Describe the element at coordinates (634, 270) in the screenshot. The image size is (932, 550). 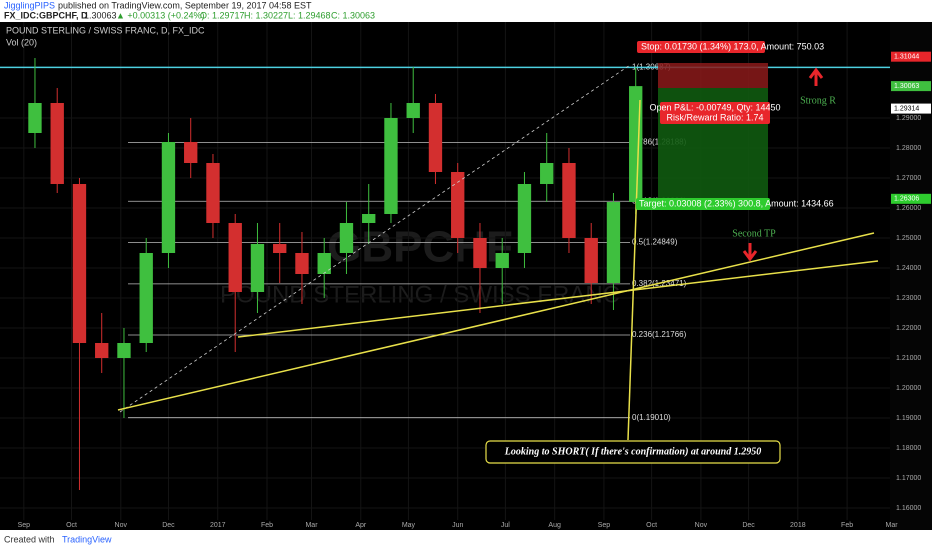
I see `callout-pointer` at that location.